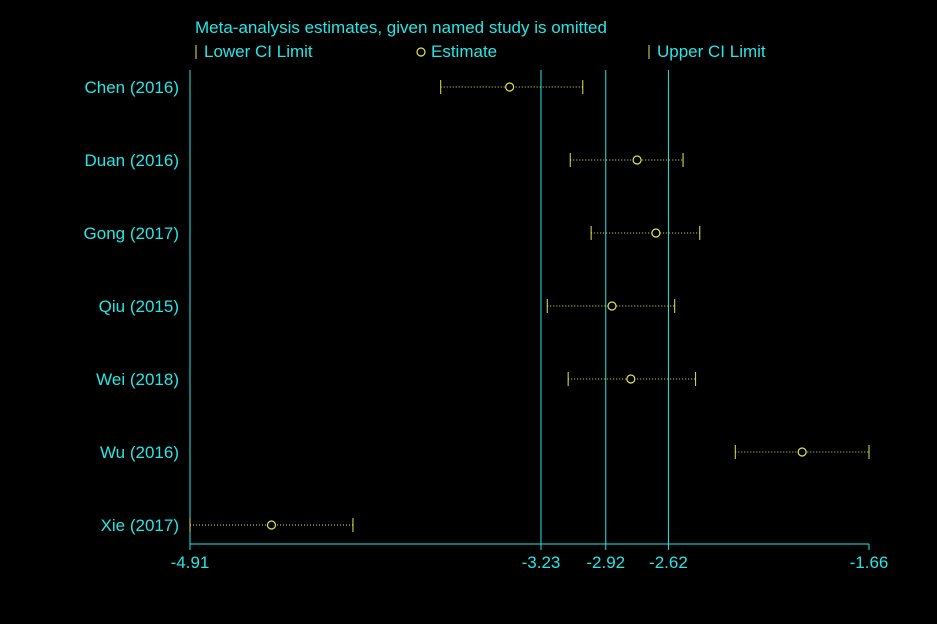 This screenshot has height=624, width=937. Describe the element at coordinates (140, 525) in the screenshot. I see `study-label: Xie (2017)` at that location.